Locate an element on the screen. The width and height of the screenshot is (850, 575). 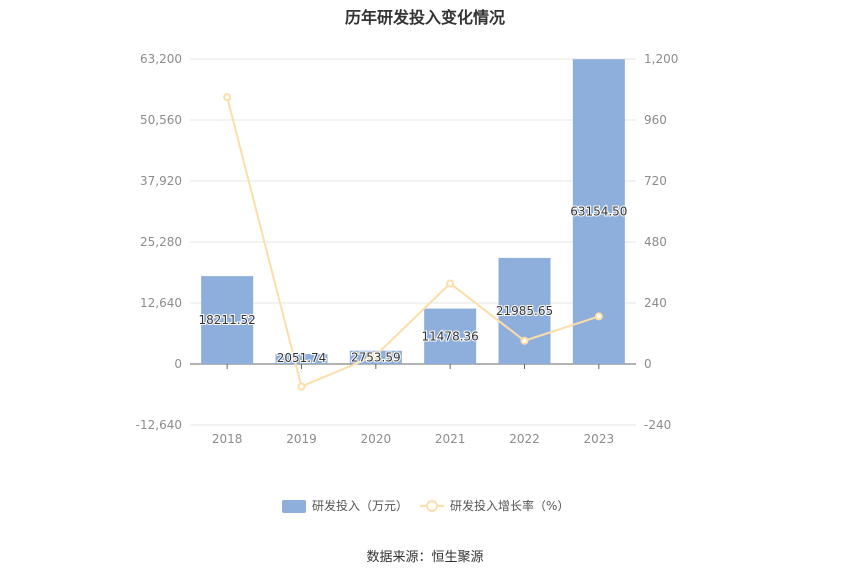
x-tick-label: 2022 is located at coordinates (524, 439).